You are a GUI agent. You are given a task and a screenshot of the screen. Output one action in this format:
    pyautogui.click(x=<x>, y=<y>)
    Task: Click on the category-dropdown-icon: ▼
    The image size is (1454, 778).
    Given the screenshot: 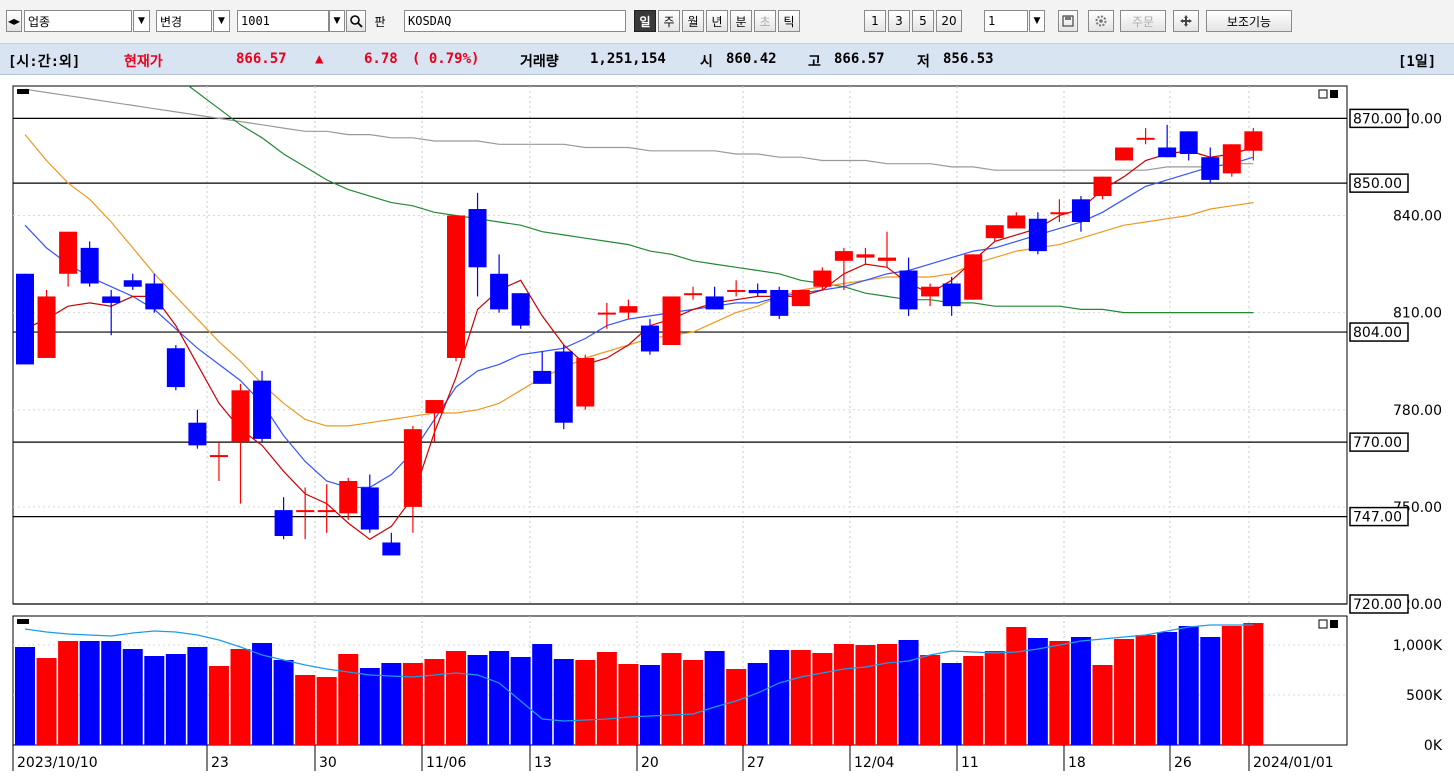 What is the action you would take?
    pyautogui.click(x=141, y=21)
    